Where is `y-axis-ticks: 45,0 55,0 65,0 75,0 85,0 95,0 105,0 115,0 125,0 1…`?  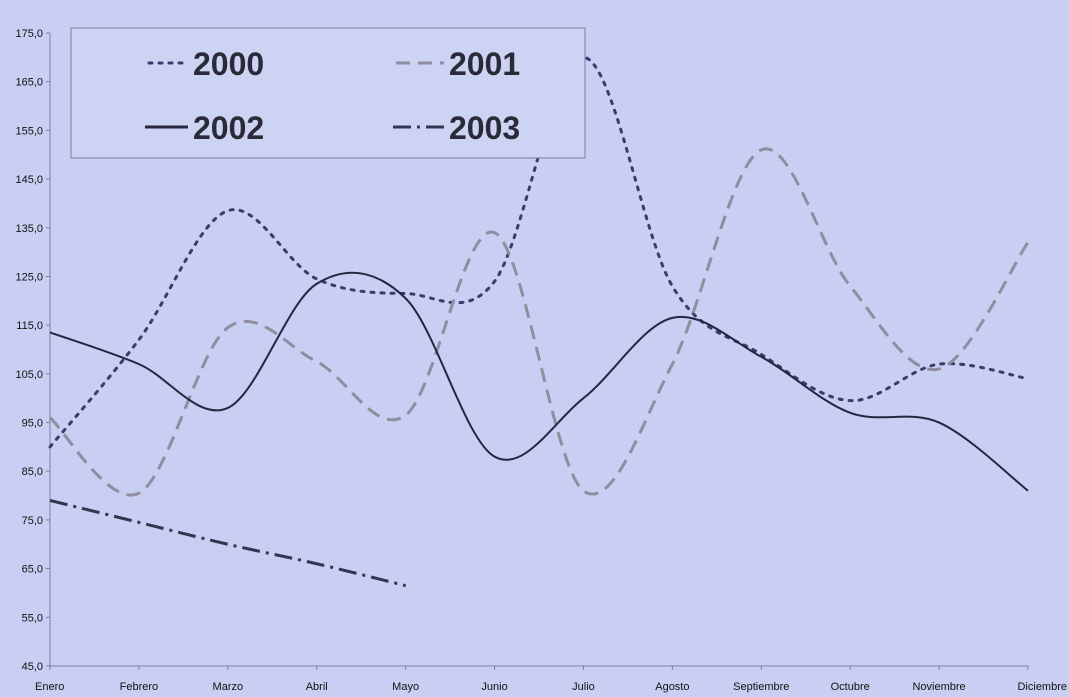
y-axis-ticks: 45,0 55,0 65,0 75,0 85,0 95,0 105,0 115,0 125,0 1… is located at coordinates (32, 350).